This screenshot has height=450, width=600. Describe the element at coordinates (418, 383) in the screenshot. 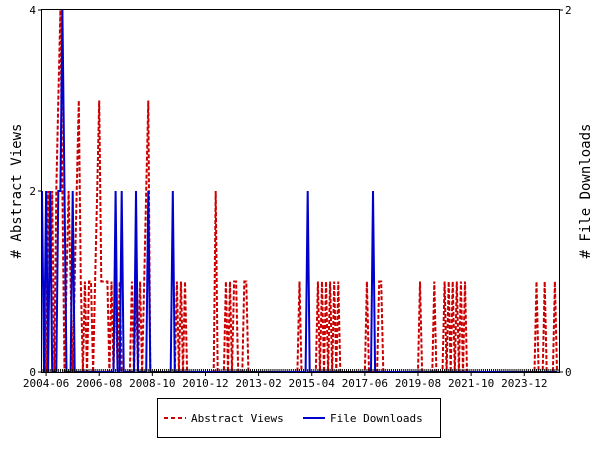

I see `x-tick-label: 2019-08` at that location.